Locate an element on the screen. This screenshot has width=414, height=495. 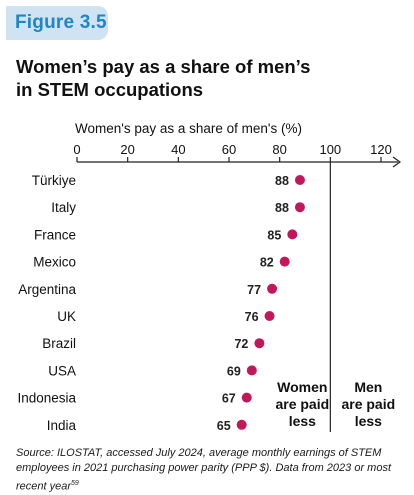
category-label: India is located at coordinates (62, 425).